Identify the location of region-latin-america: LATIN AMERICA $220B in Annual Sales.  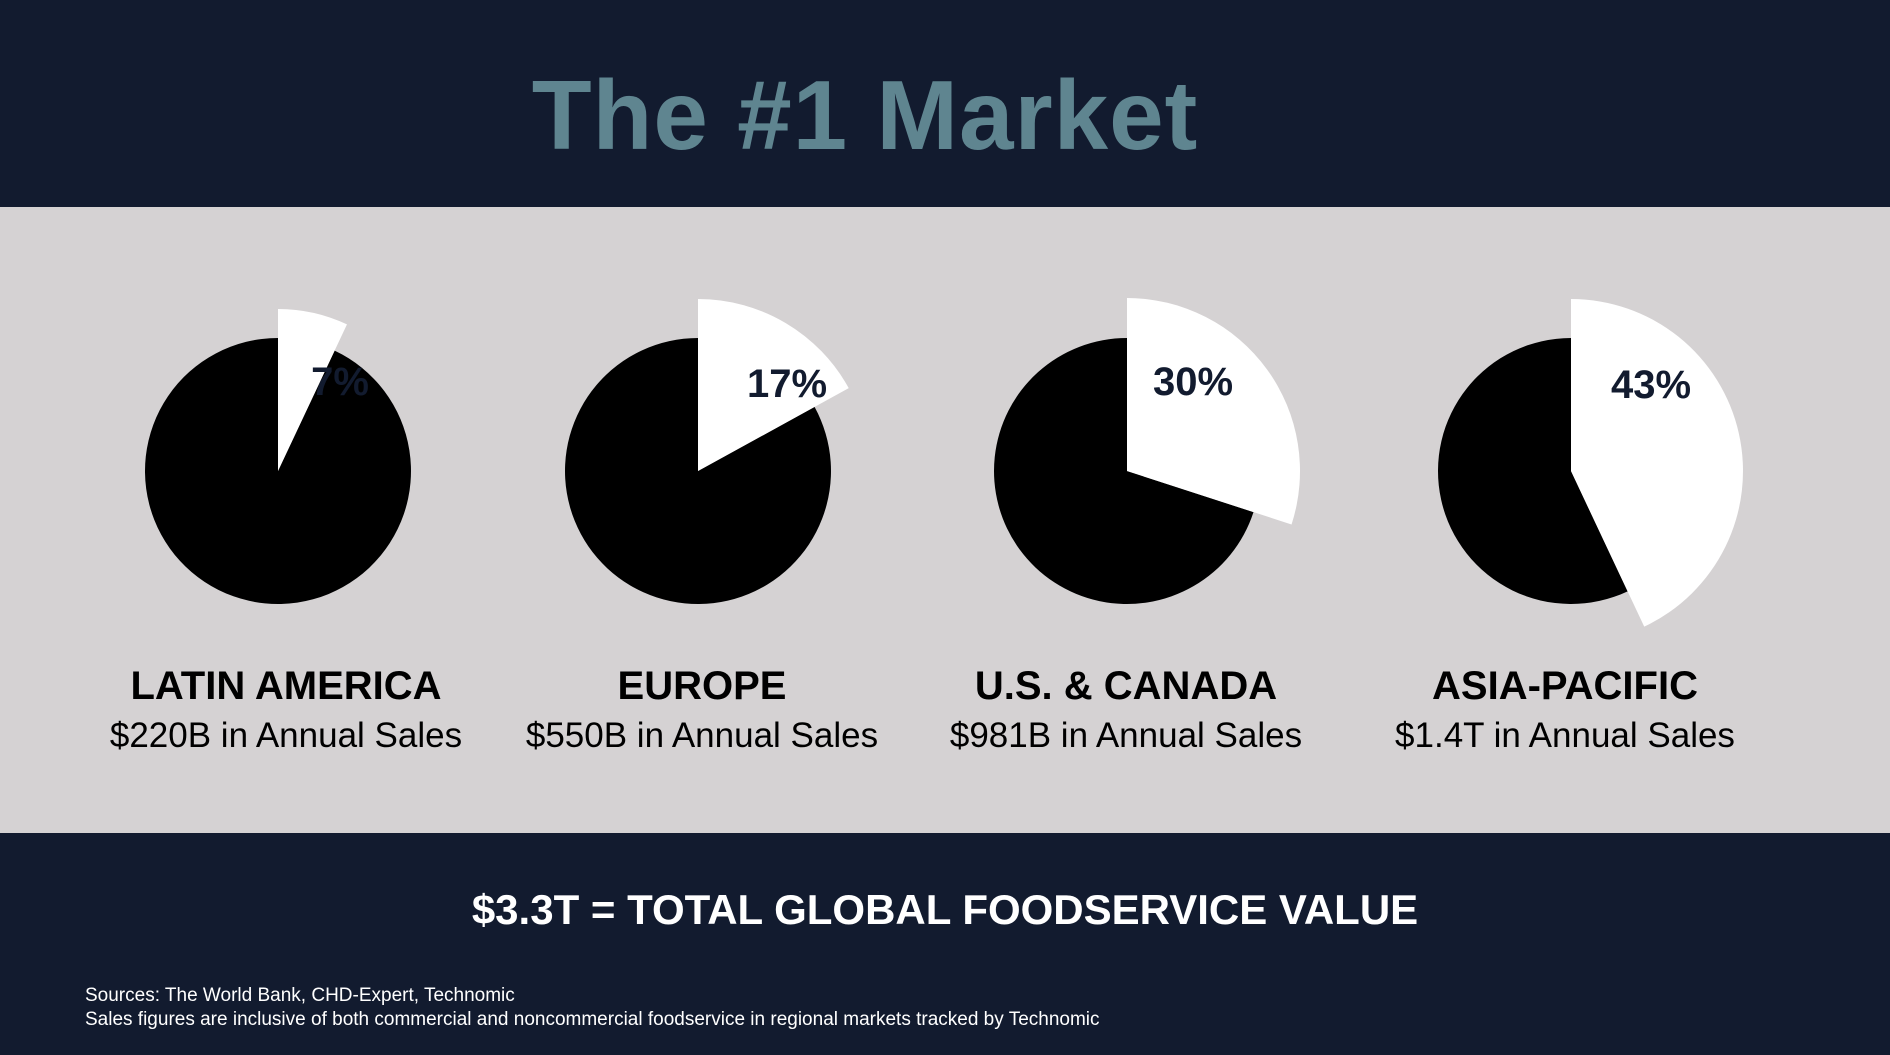
(286, 708).